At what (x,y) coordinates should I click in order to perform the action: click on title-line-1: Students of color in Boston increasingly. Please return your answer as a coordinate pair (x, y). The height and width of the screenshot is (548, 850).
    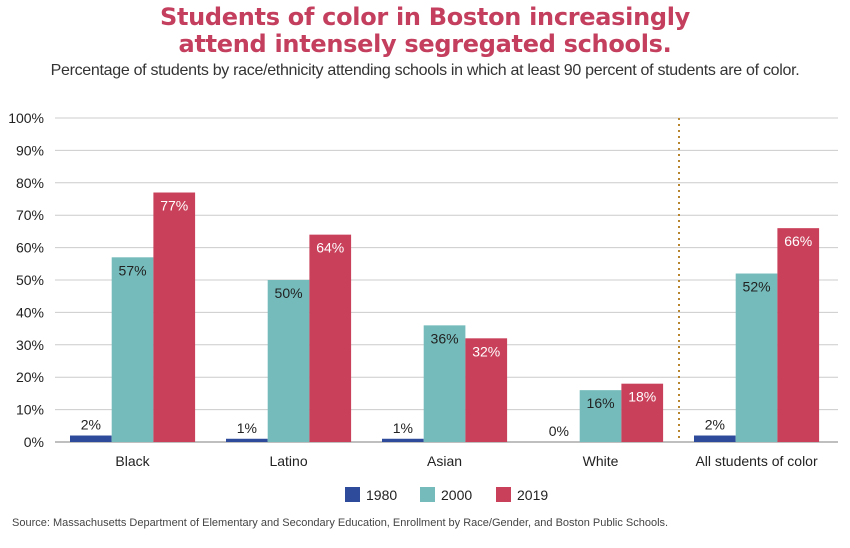
    Looking at the image, I should click on (425, 17).